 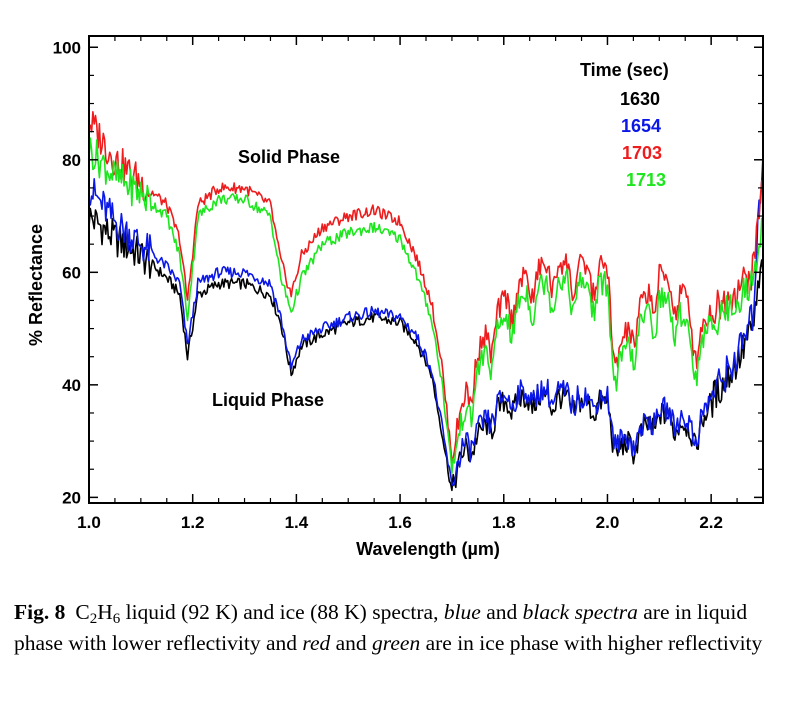 I want to click on caption-text-2: and, so click(x=501, y=612).